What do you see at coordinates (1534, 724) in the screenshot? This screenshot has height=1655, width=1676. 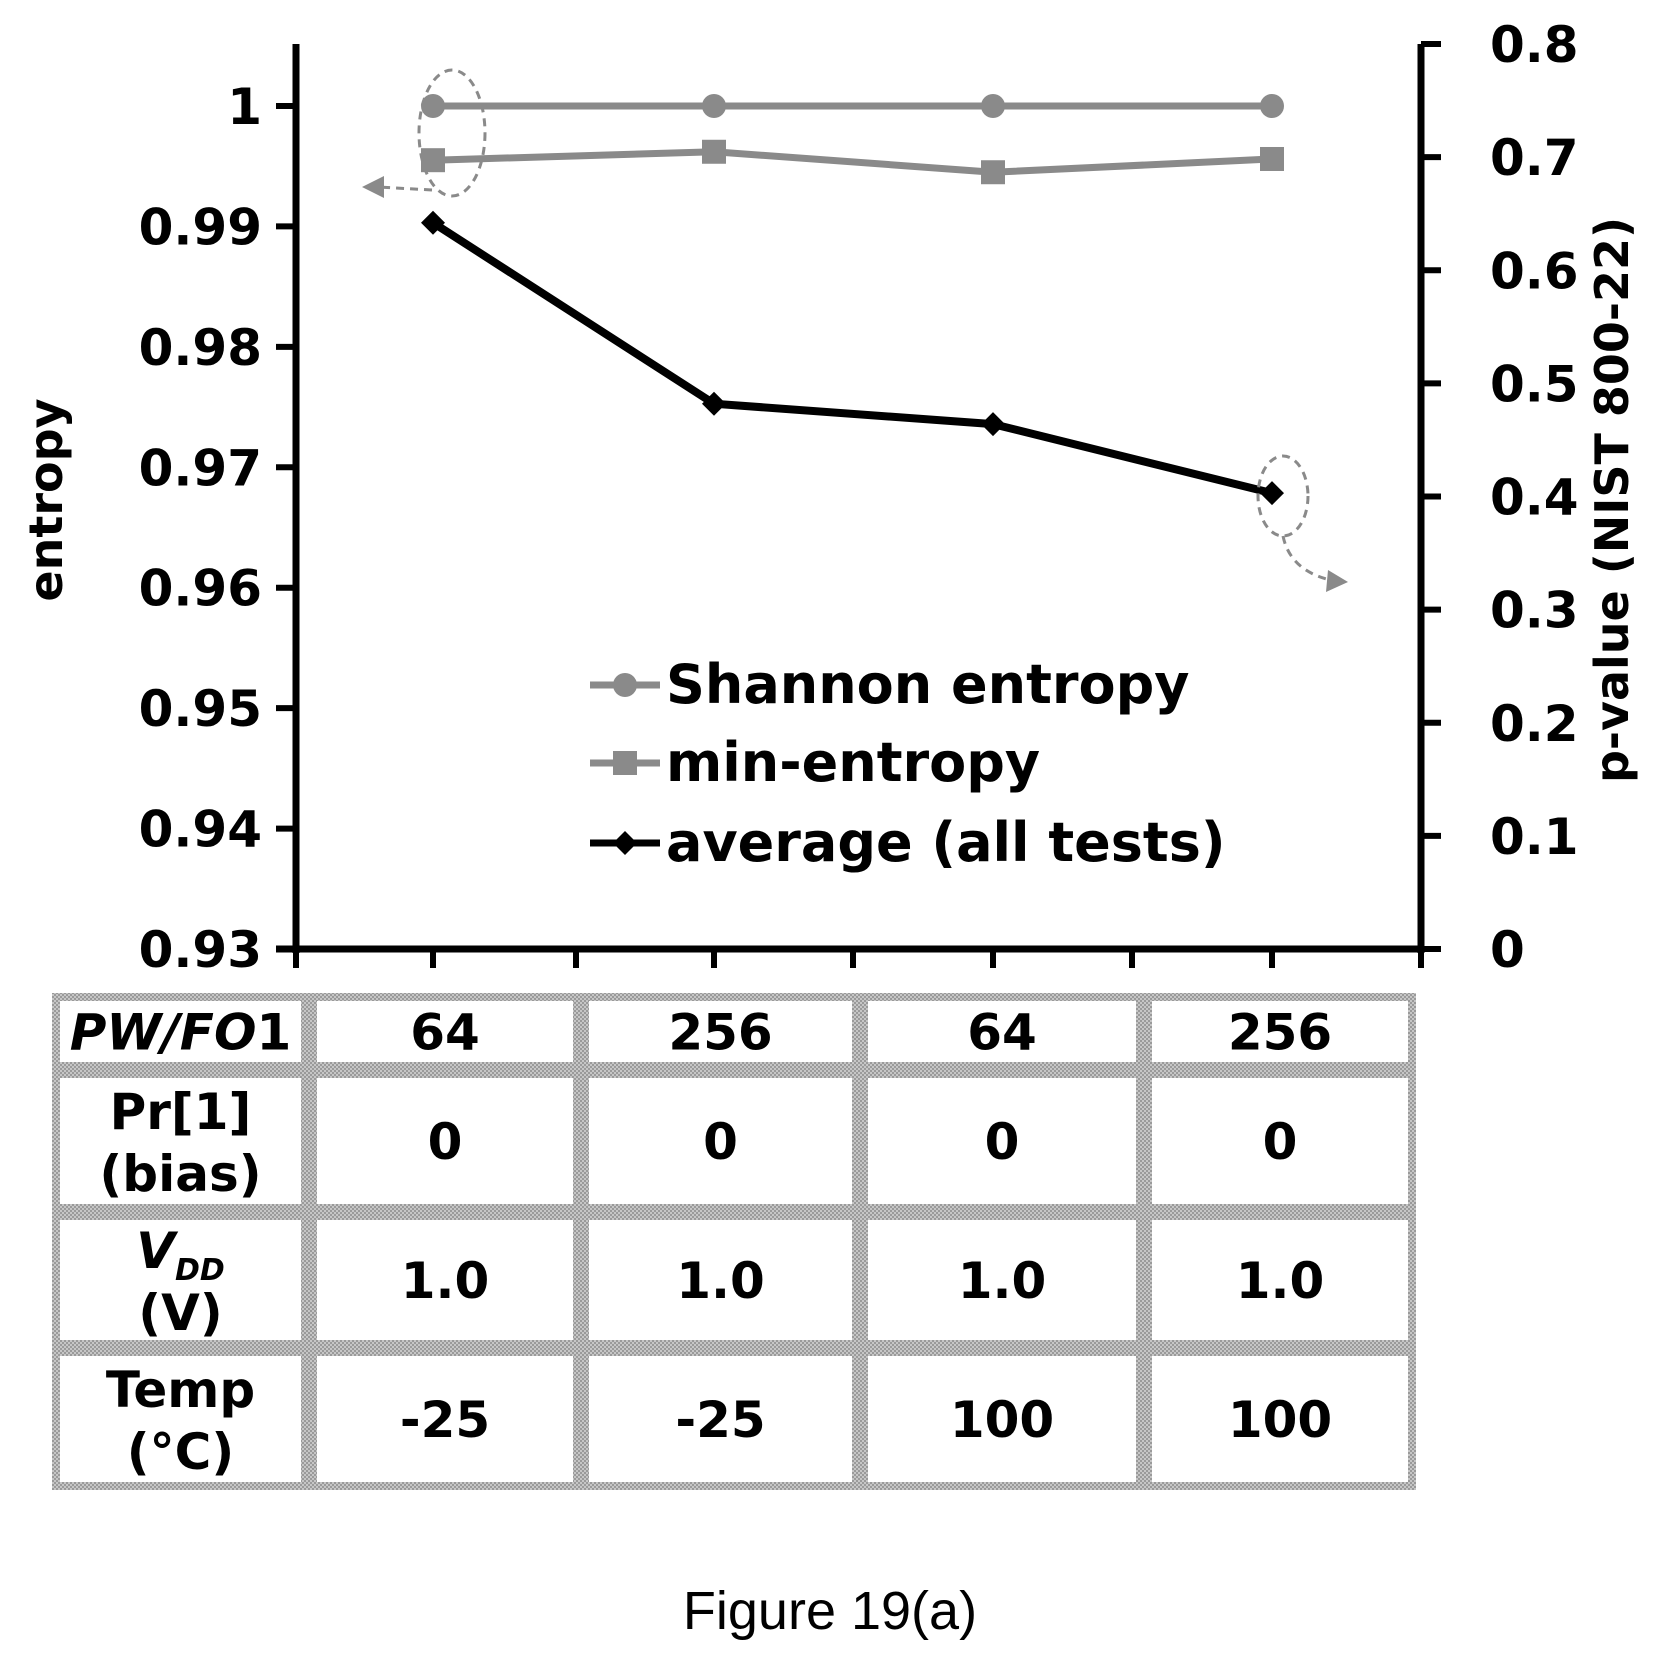 I see `right-tick-label: 0.2` at bounding box center [1534, 724].